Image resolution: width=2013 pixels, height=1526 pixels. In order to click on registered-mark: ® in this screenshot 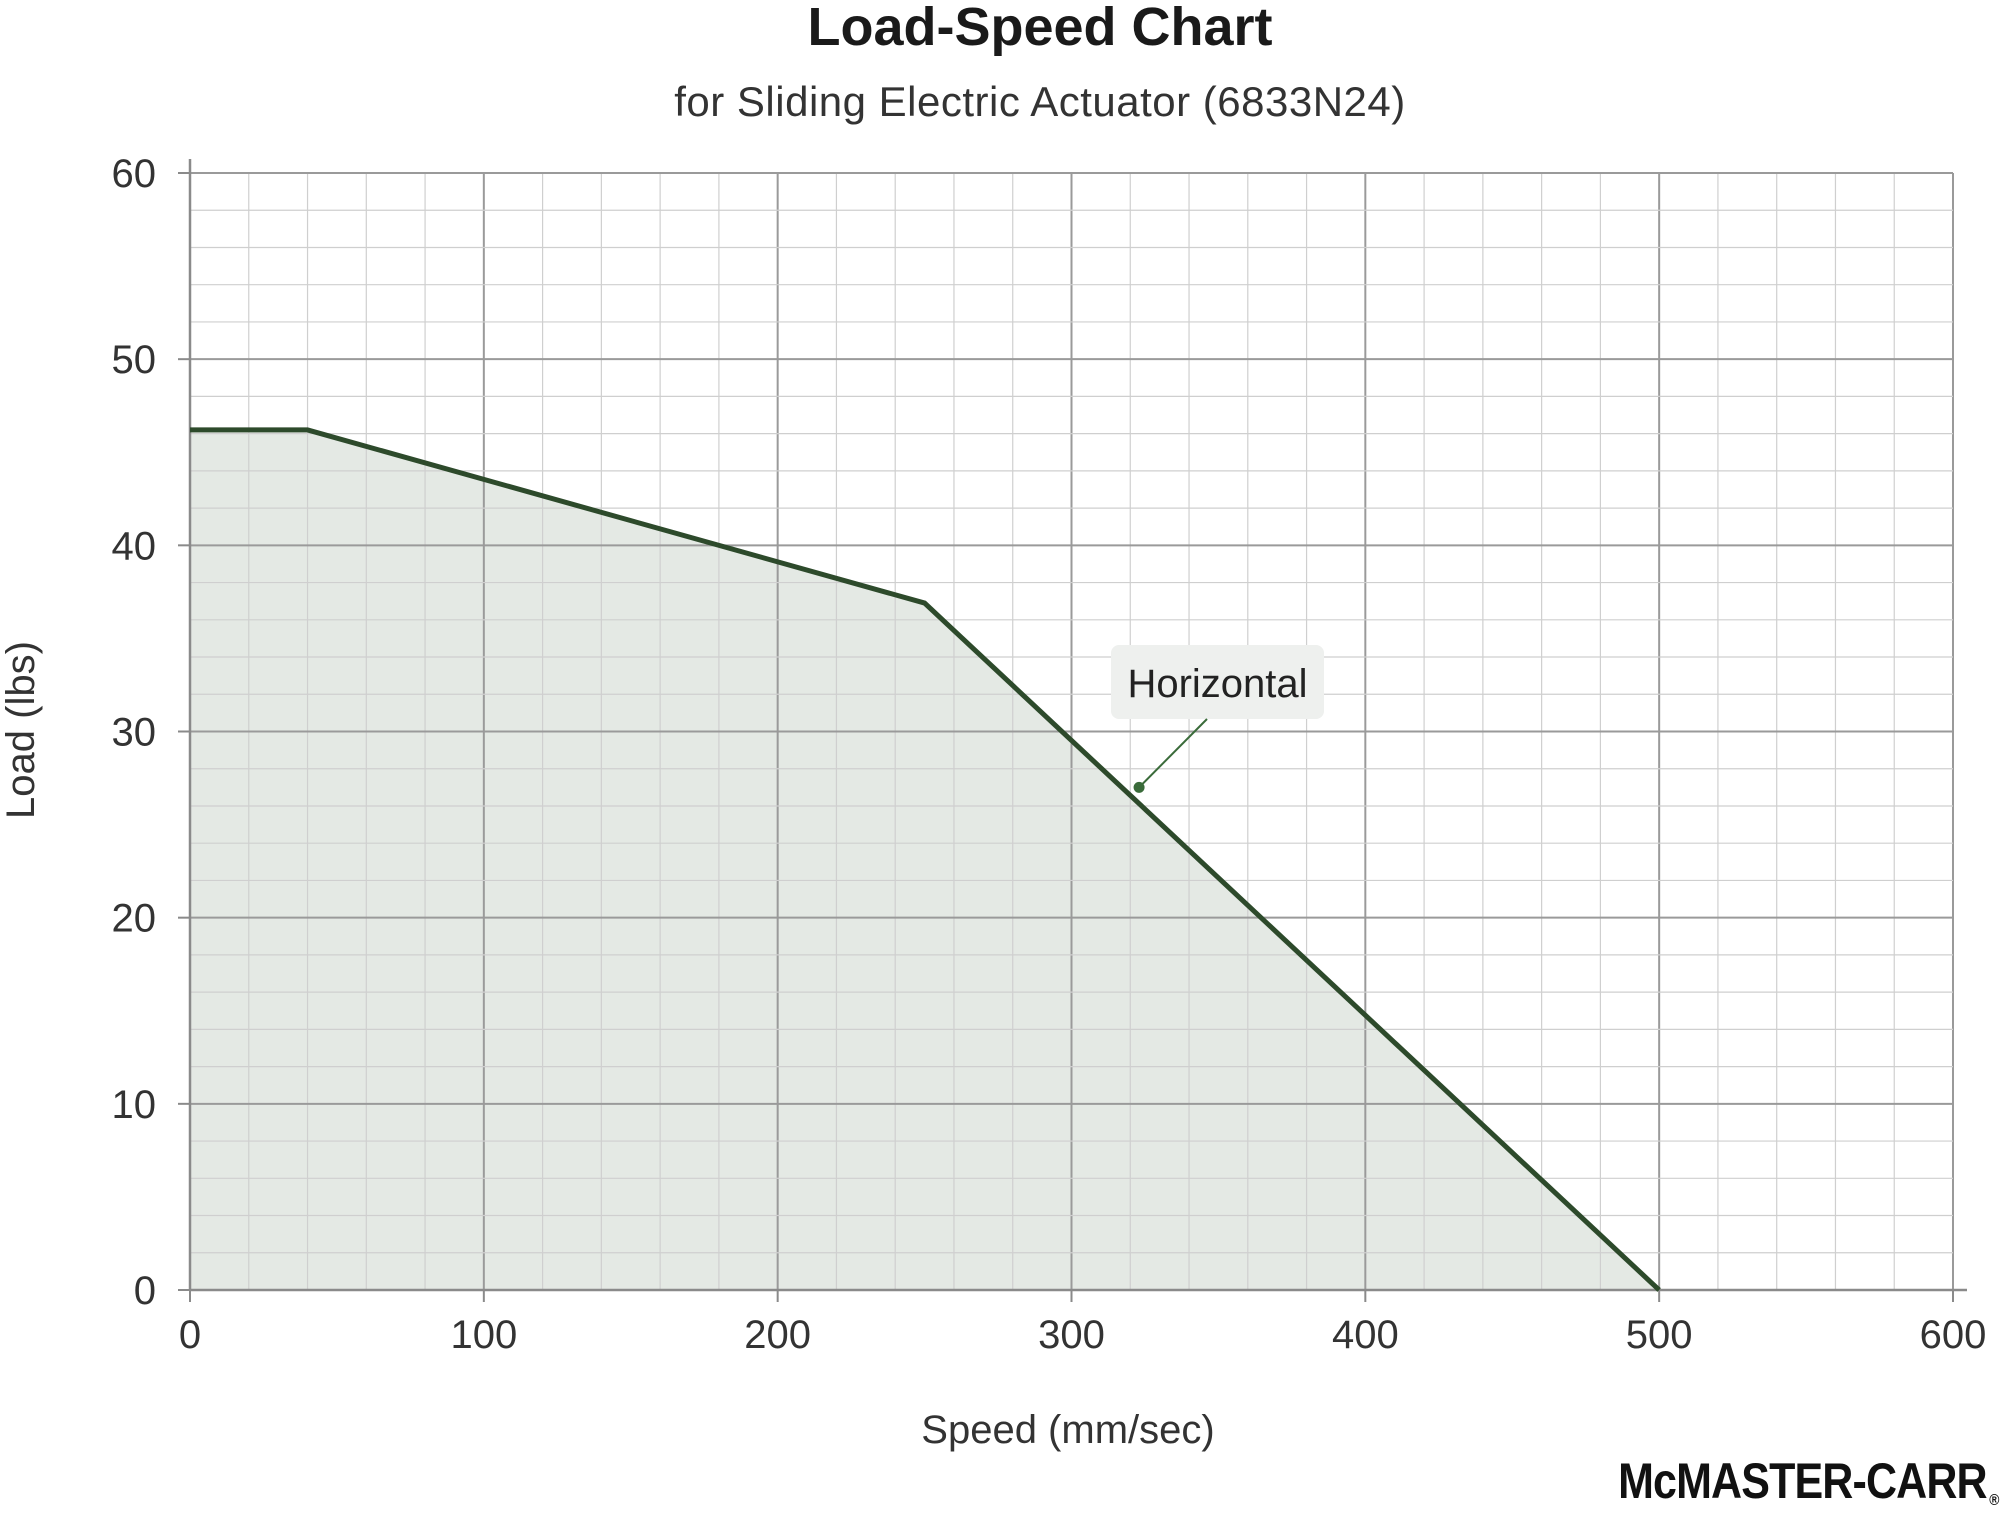, I will do `click(1993, 1500)`.